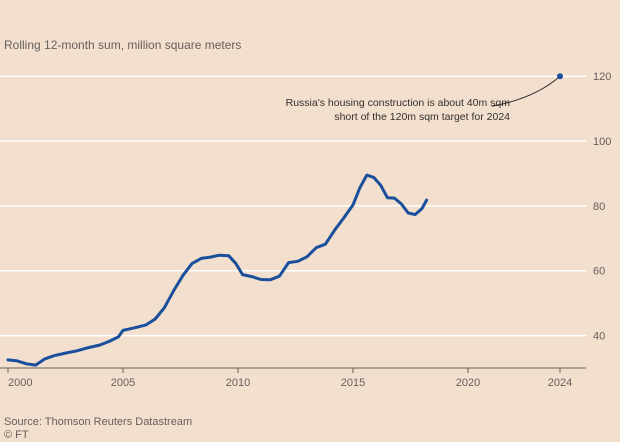  What do you see at coordinates (98, 429) in the screenshot?
I see `source-note: Source: Thomson Reuters Datastream © FT` at bounding box center [98, 429].